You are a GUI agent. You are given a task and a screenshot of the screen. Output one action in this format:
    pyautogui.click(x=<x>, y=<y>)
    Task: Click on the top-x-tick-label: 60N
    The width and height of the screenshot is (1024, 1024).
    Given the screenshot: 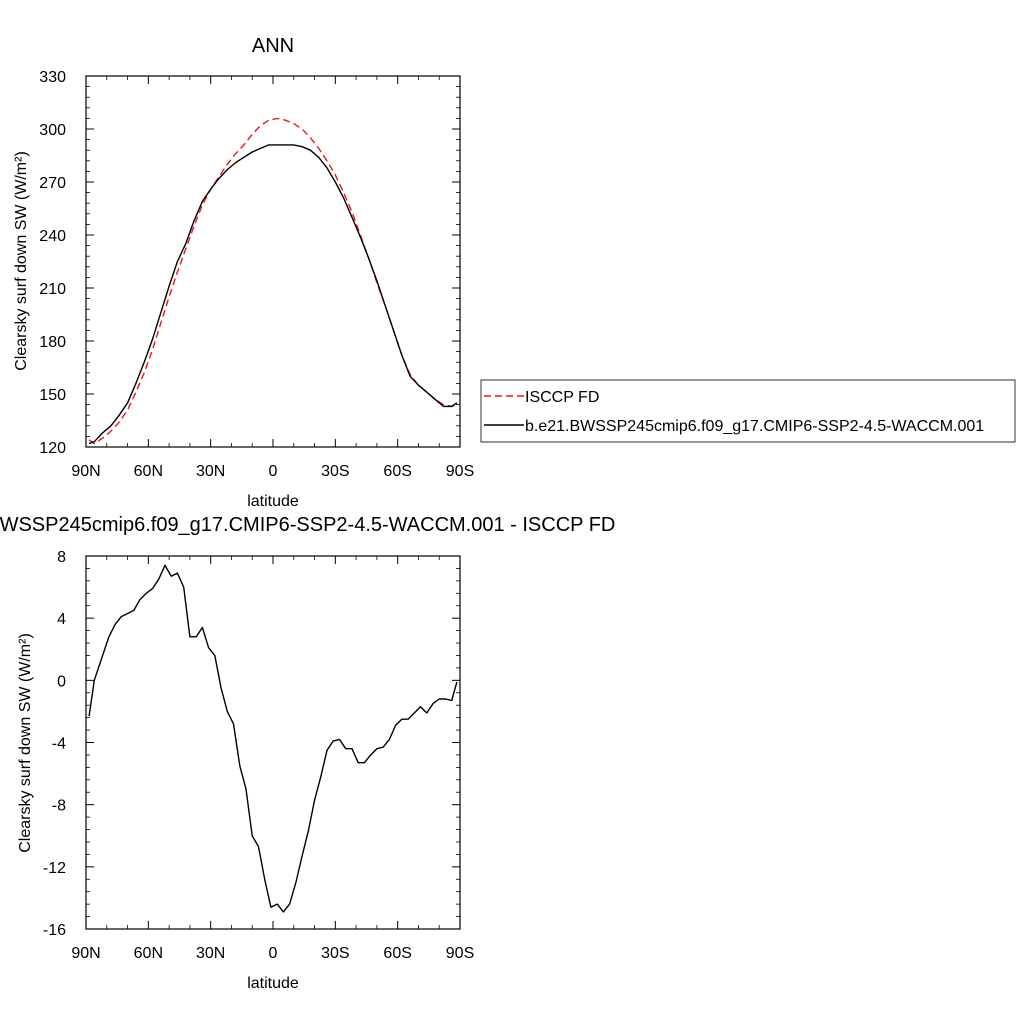 What is the action you would take?
    pyautogui.click(x=148, y=471)
    